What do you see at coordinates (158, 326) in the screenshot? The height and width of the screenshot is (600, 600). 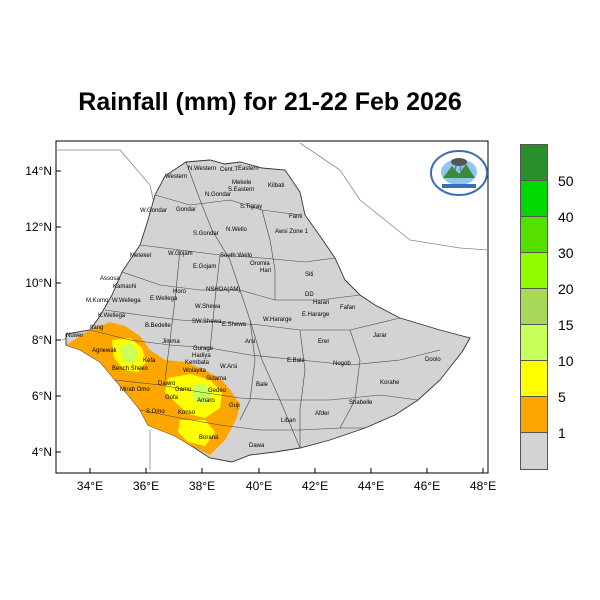 I see `region-label: B.Bedelle` at bounding box center [158, 326].